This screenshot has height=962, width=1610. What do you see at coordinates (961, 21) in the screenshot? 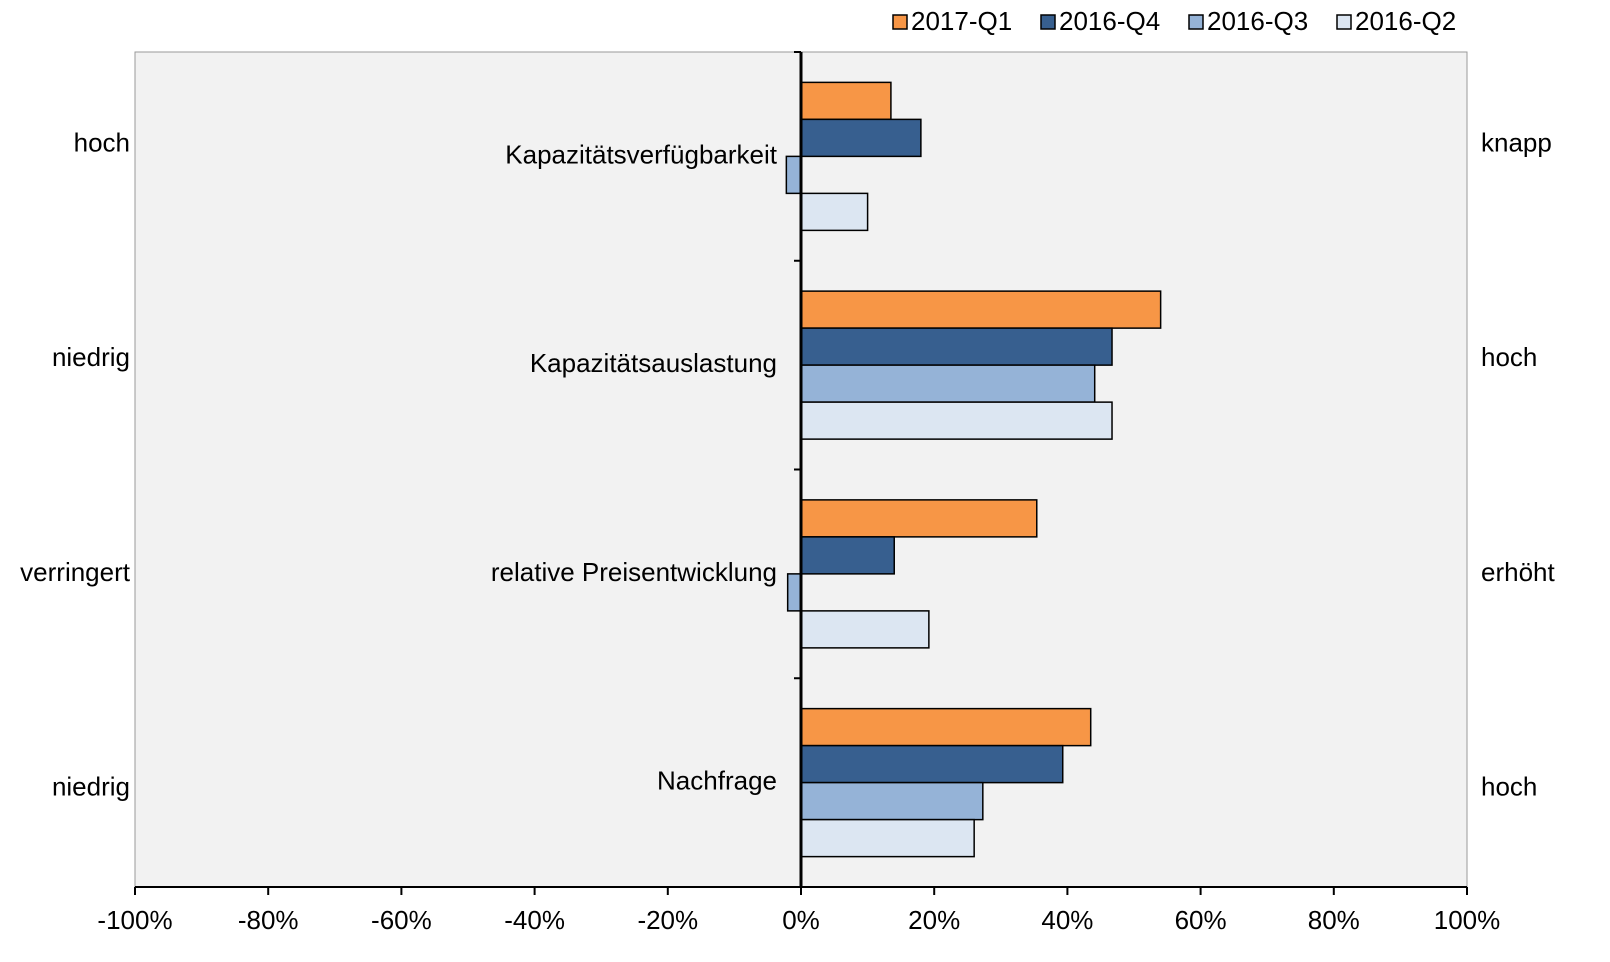
I see `legend-label: 2017-Q1` at bounding box center [961, 21].